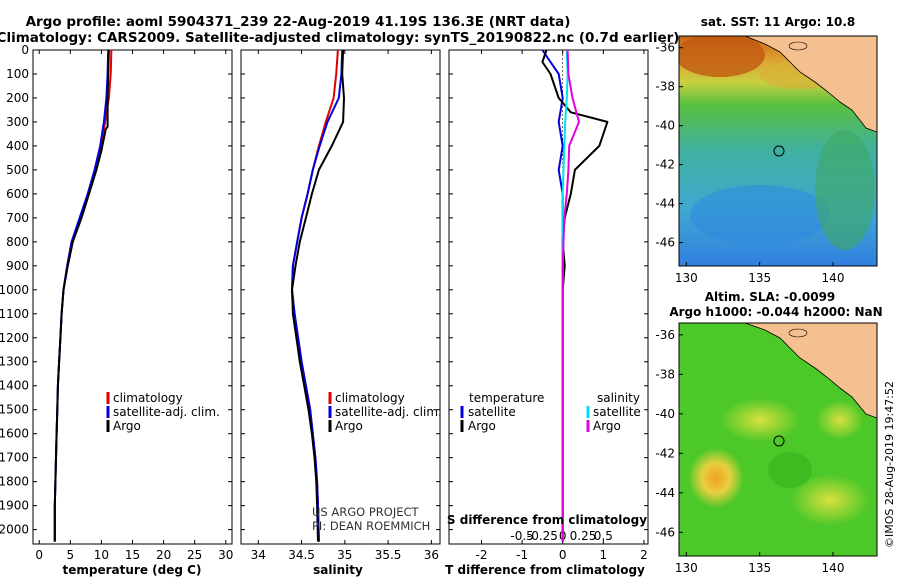 Image resolution: width=900 pixels, height=580 pixels. I want to click on s-tick-label: 0.25, so click(583, 536).